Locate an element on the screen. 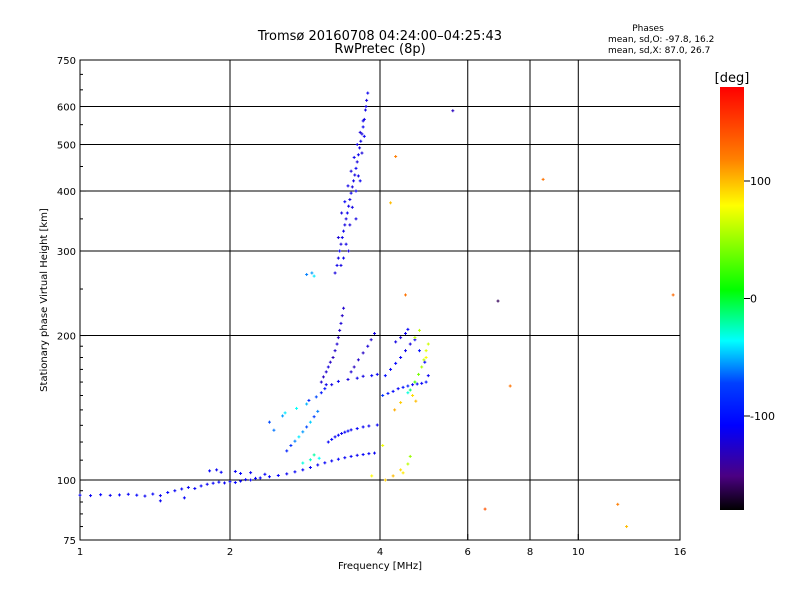 The width and height of the screenshot is (800, 600). x-tick-label: 1 is located at coordinates (80, 552).